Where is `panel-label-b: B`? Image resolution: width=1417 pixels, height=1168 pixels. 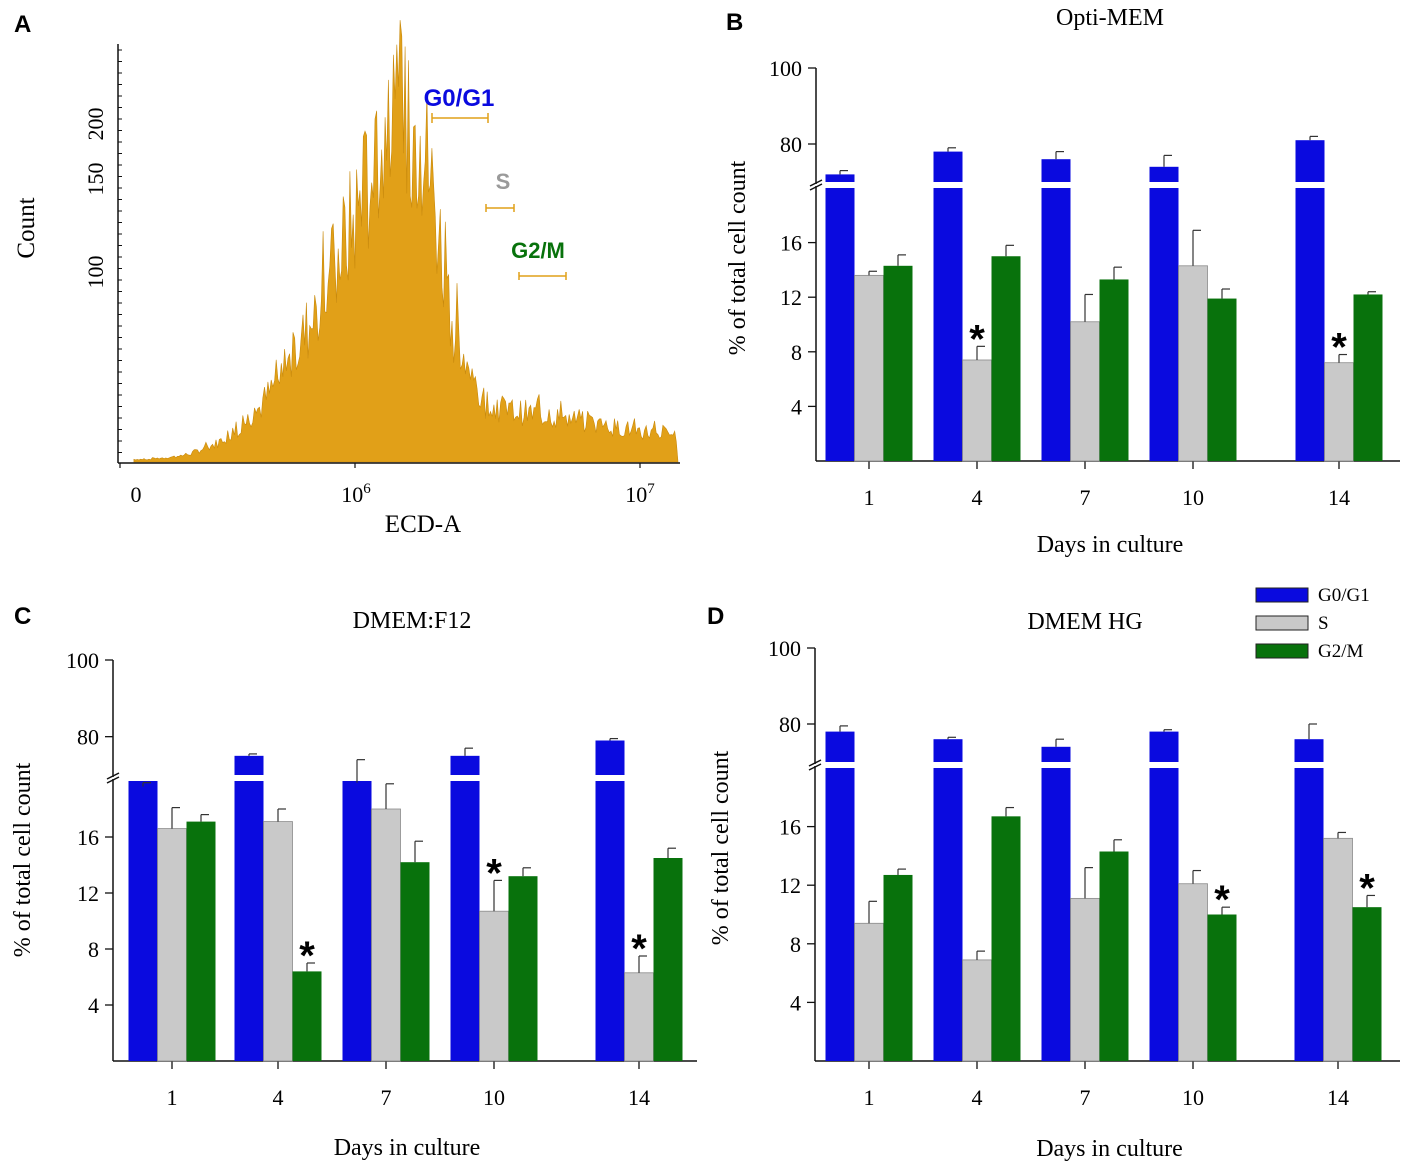
panel-label-b: B is located at coordinates (734, 22).